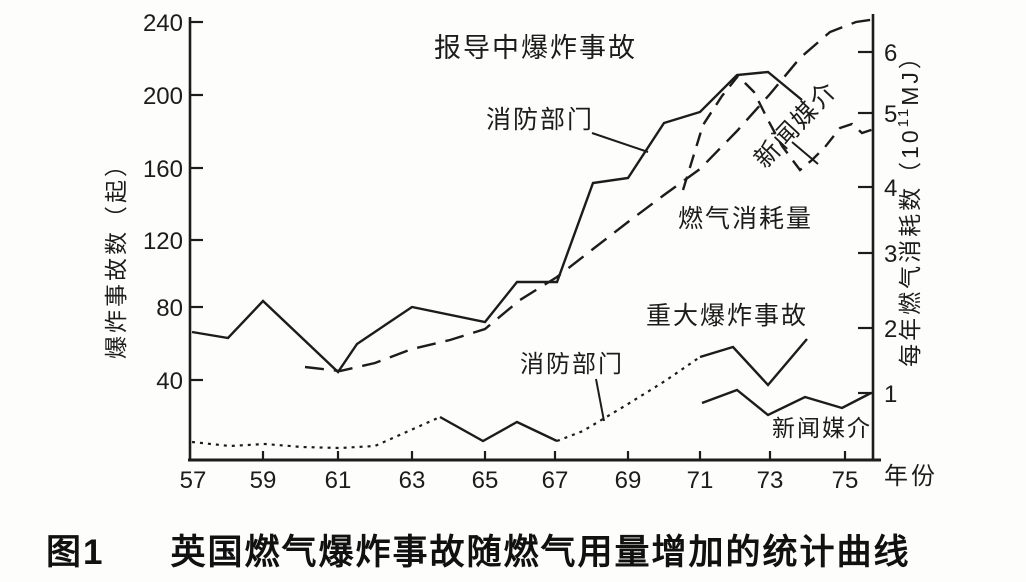 Image resolution: width=1026 pixels, height=582 pixels. Describe the element at coordinates (903, 117) in the screenshot. I see `right-axis-title-superscript: 11` at that location.